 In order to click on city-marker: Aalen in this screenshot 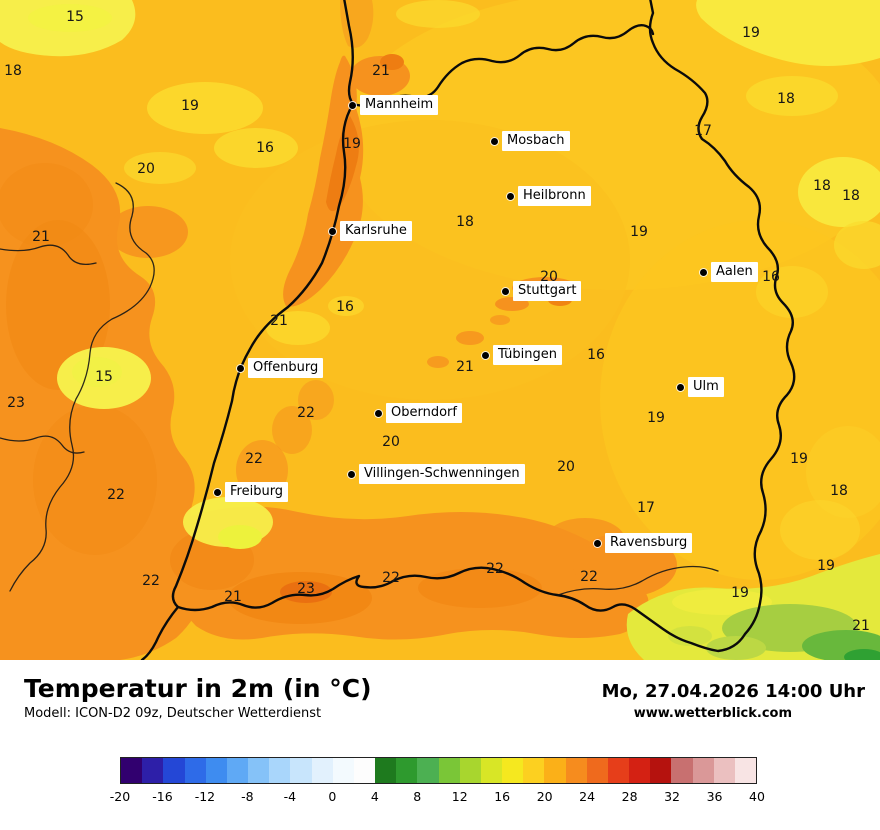, I will do `click(729, 272)`.